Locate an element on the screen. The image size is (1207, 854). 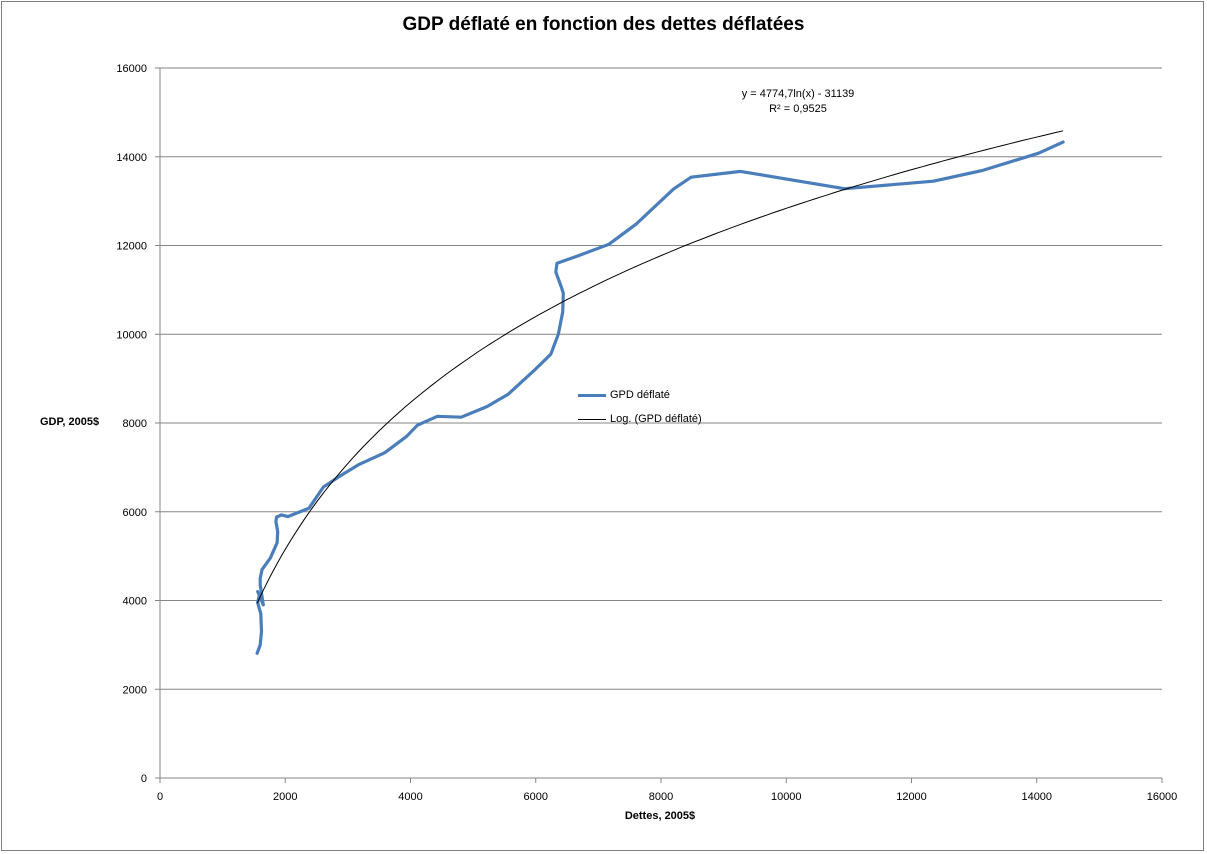
x-axis-label: Dettes, 2005$ is located at coordinates (660, 816).